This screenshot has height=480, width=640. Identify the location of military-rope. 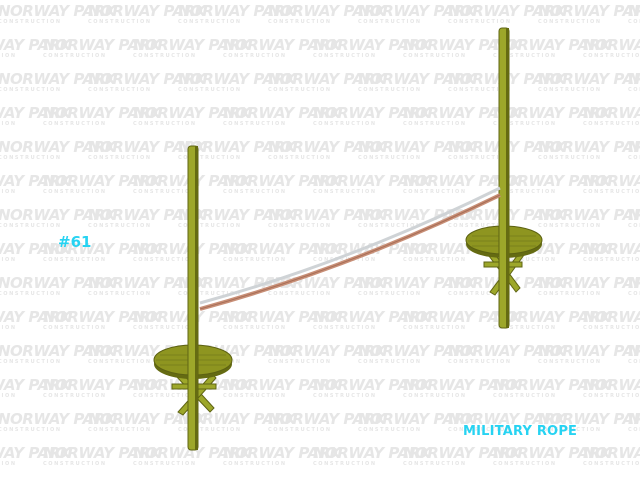
(350, 248).